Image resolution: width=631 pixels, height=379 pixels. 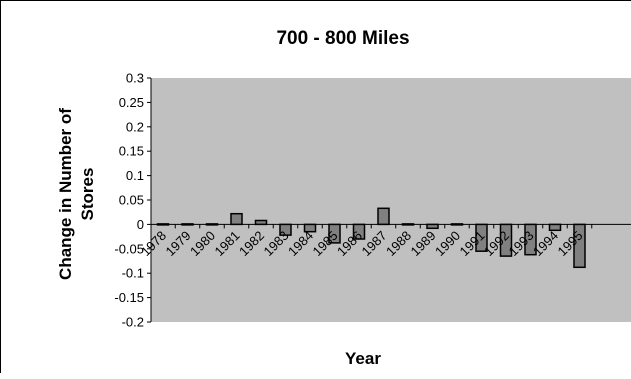 I want to click on bar-1981, so click(x=236, y=219).